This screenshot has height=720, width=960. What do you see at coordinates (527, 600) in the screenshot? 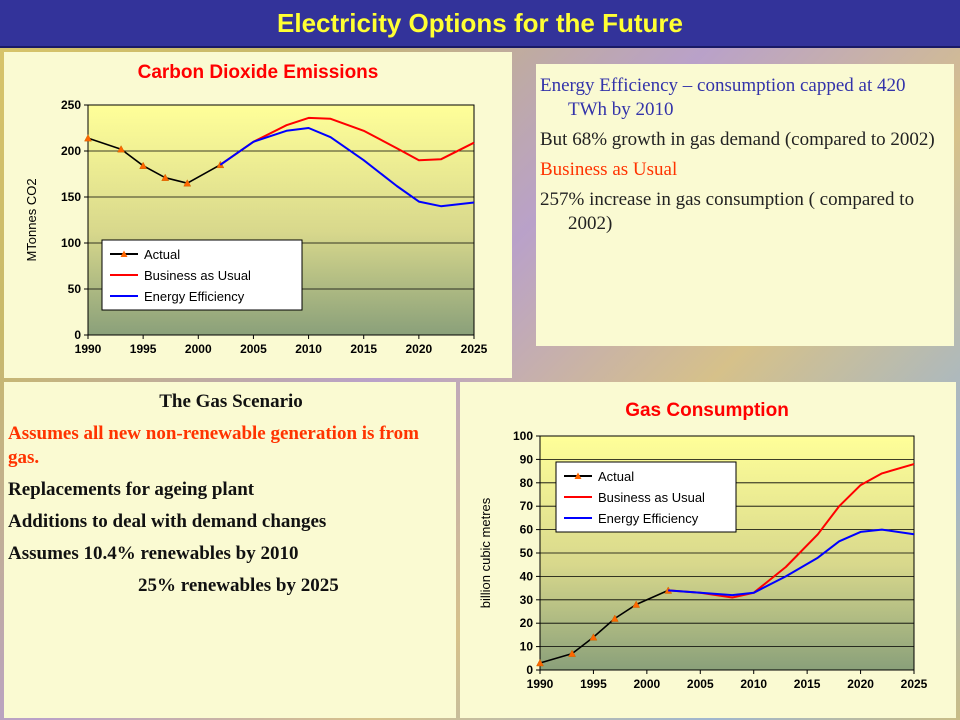
I see `gas-y-tick-label: 30` at bounding box center [527, 600].